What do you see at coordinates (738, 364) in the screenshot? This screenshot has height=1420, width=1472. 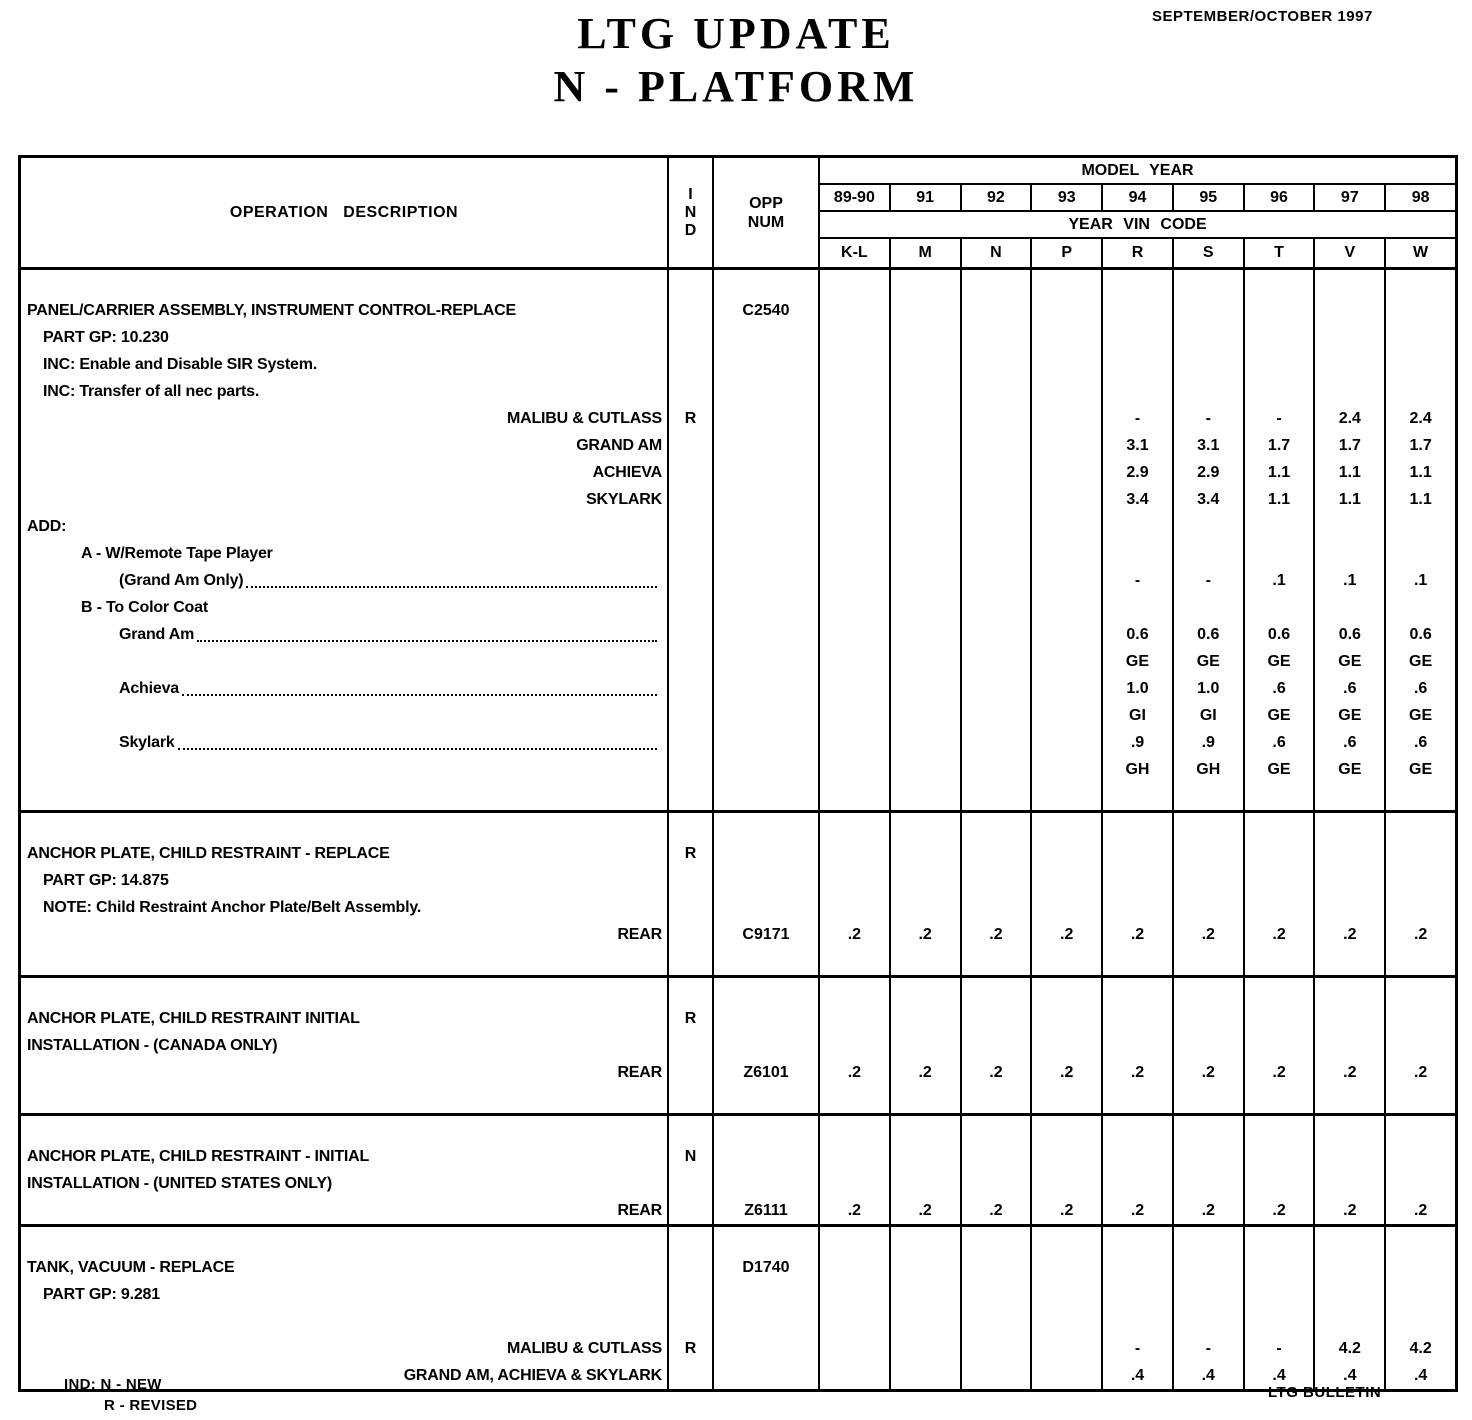 I see `table-row: INC: Enable and Disable SIR System.` at bounding box center [738, 364].